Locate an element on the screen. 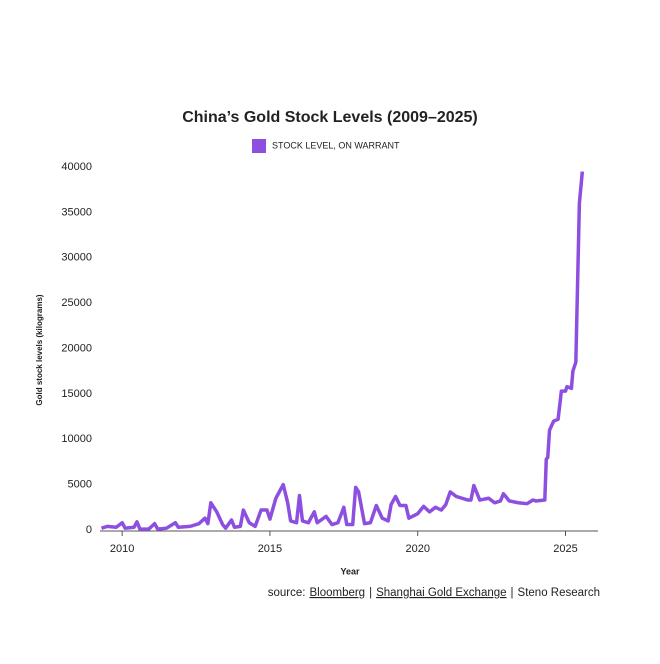 This screenshot has height=664, width=660. legend-label: STOCK LEVEL, ON WARRANT is located at coordinates (336, 145).